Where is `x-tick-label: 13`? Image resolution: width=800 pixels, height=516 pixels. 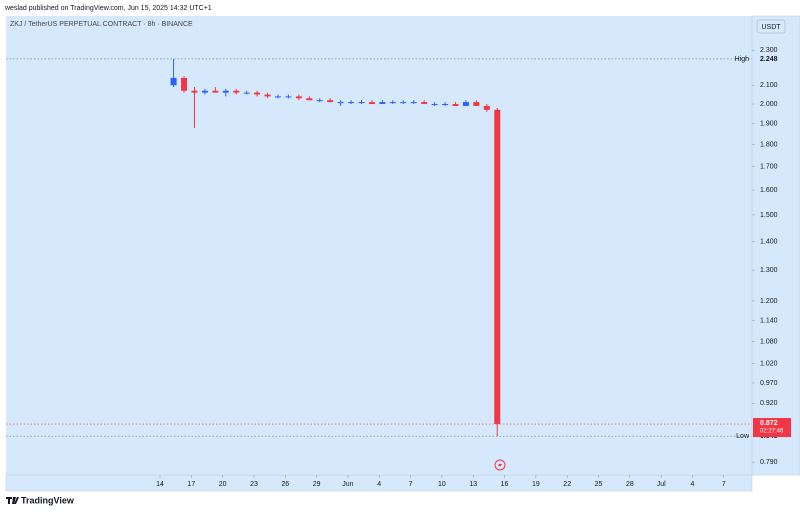 x-tick-label: 13 is located at coordinates (473, 484).